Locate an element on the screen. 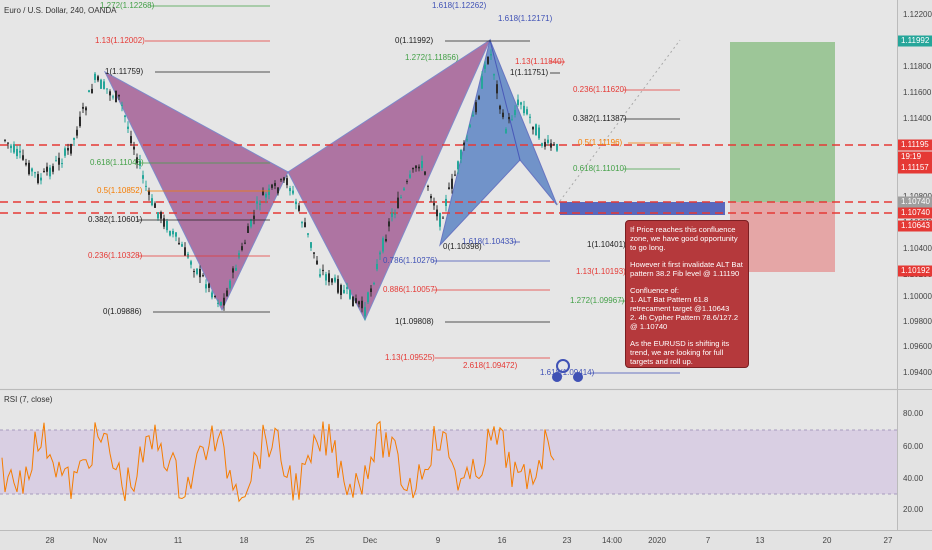 Image resolution: width=932 pixels, height=550 pixels. rsi-band is located at coordinates (448, 462).